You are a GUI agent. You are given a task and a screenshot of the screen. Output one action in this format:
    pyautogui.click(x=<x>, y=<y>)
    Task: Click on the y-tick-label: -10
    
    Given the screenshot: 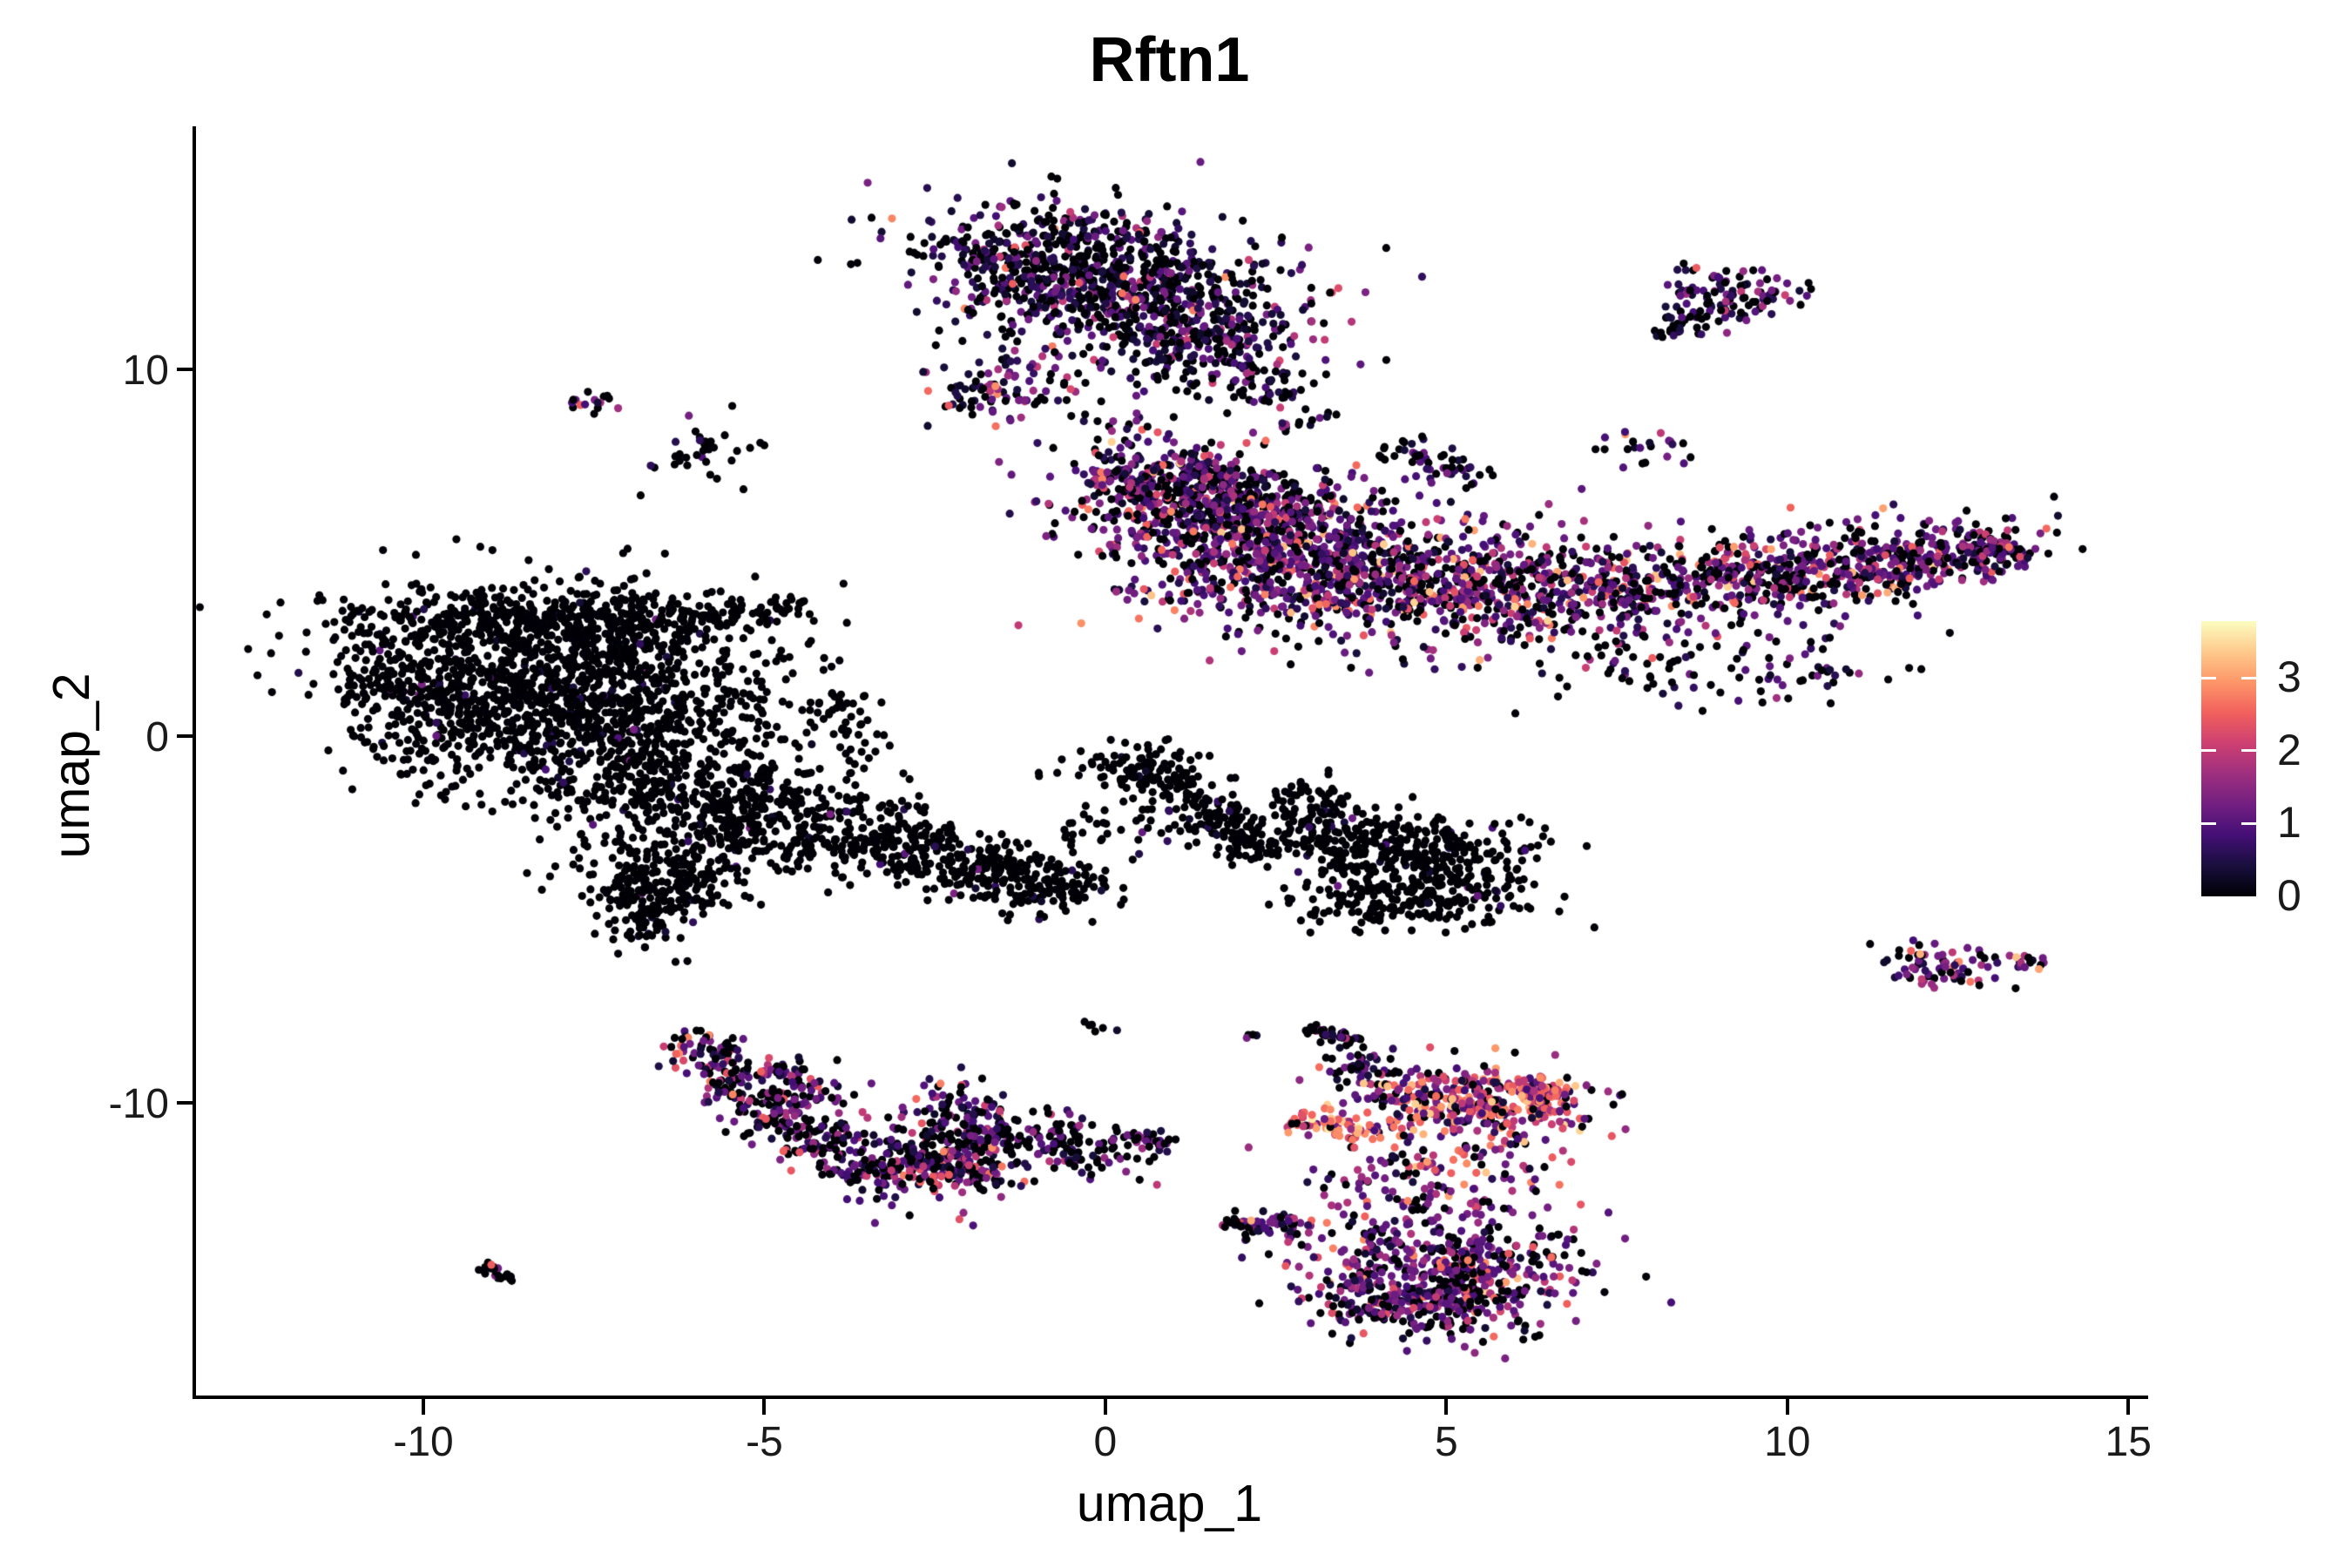 What is the action you would take?
    pyautogui.click(x=138, y=1104)
    